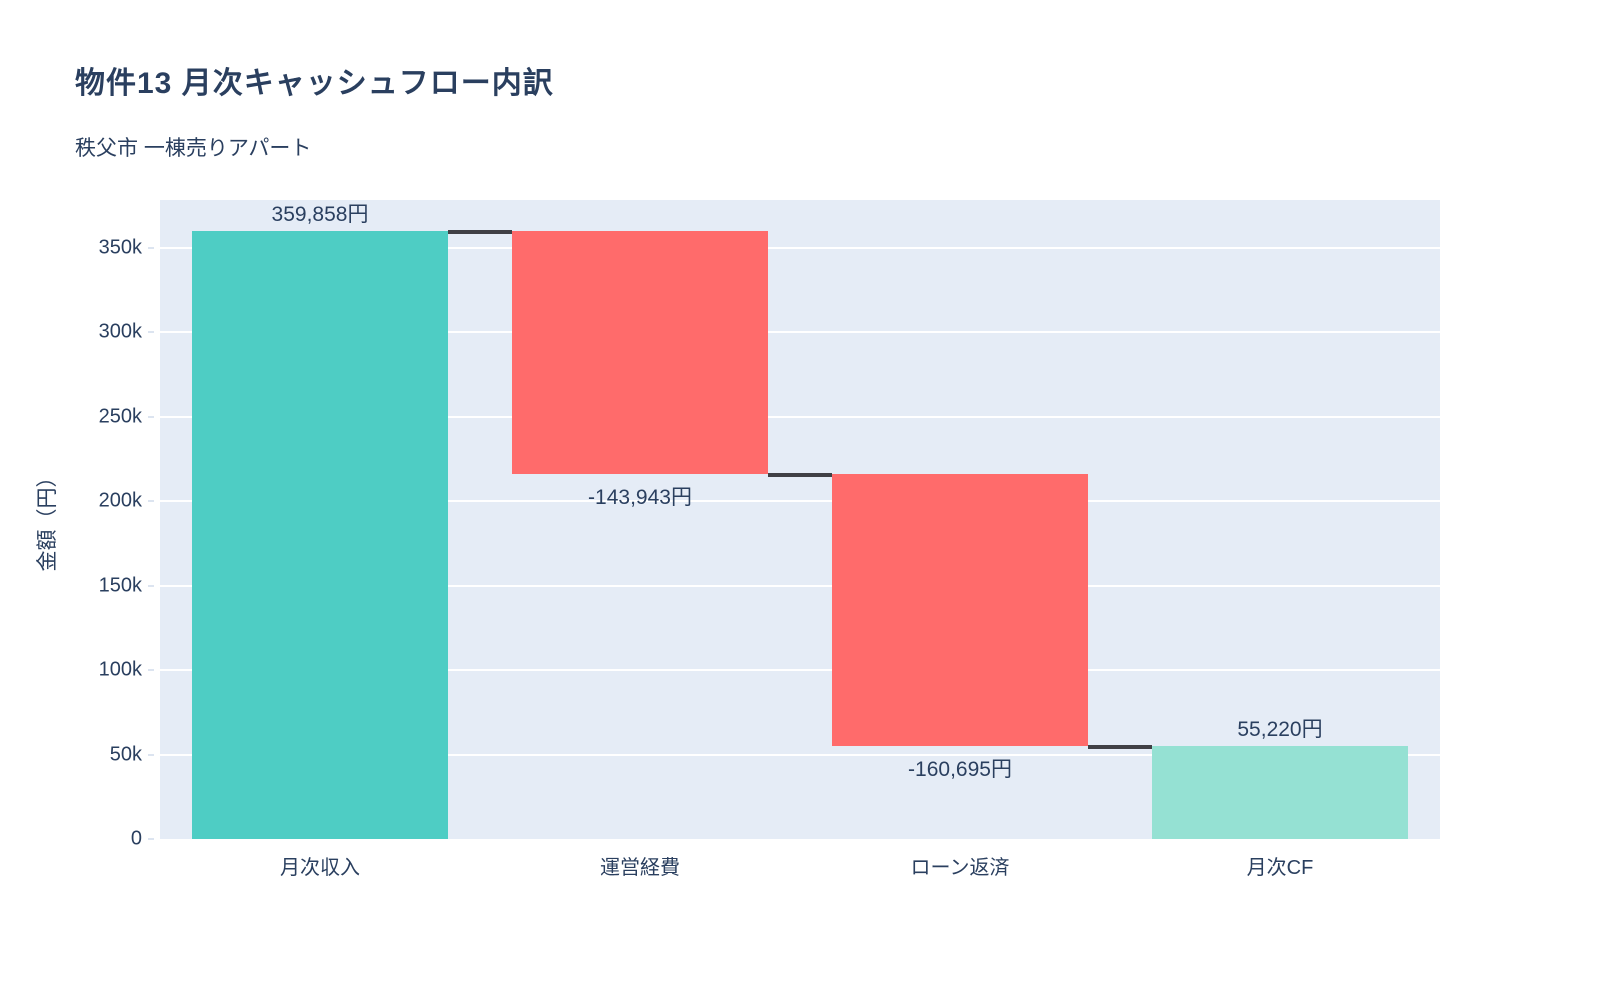 The image size is (1600, 1000). What do you see at coordinates (800, 501) in the screenshot?
I see `gridline-200k` at bounding box center [800, 501].